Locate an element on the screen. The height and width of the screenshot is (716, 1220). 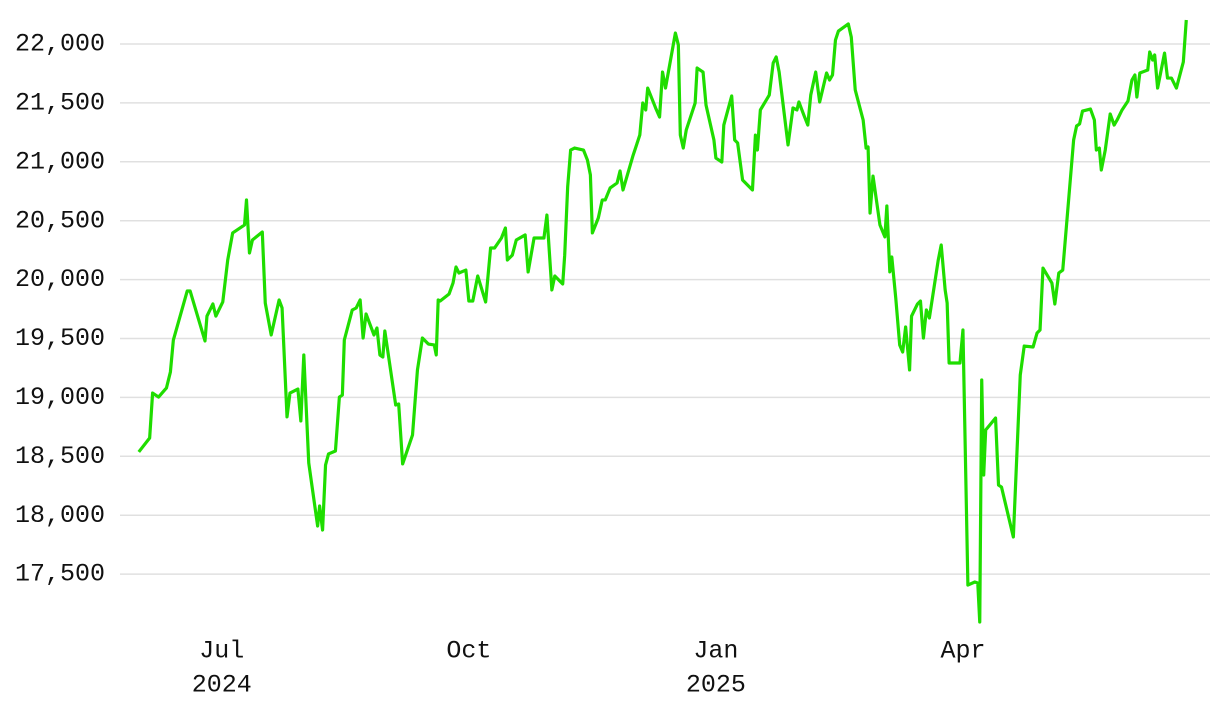
y-tick-label: 20,500 is located at coordinates (60, 220).